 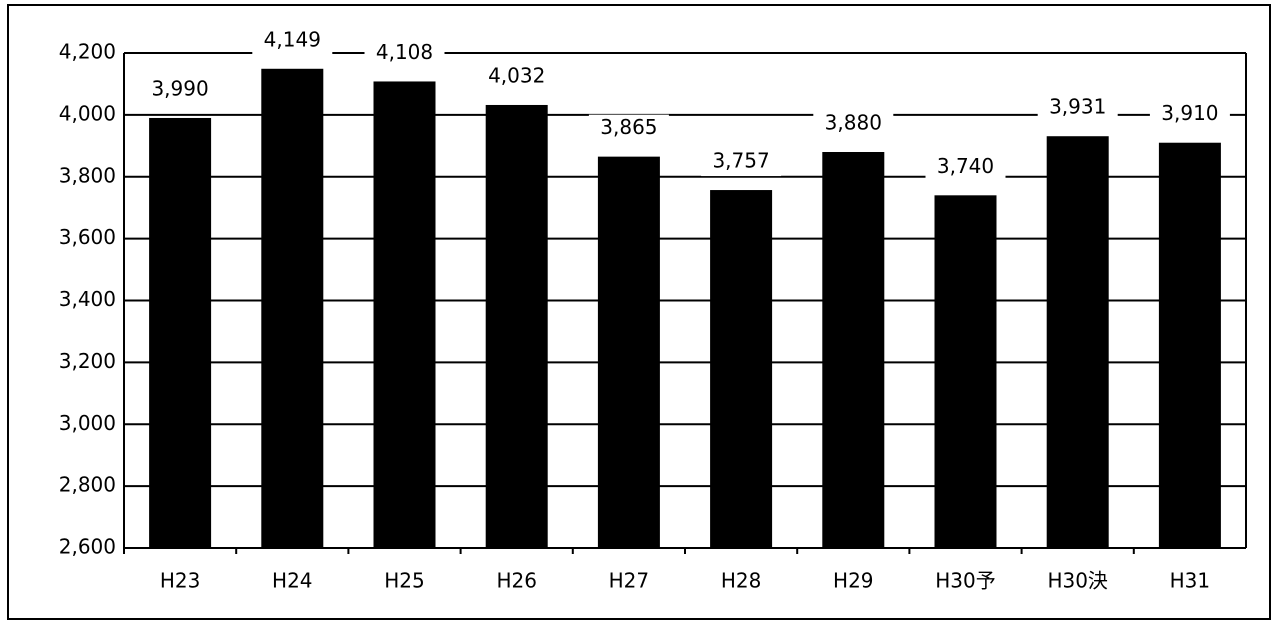 What do you see at coordinates (180, 581) in the screenshot?
I see `x-tick-label: H23` at bounding box center [180, 581].